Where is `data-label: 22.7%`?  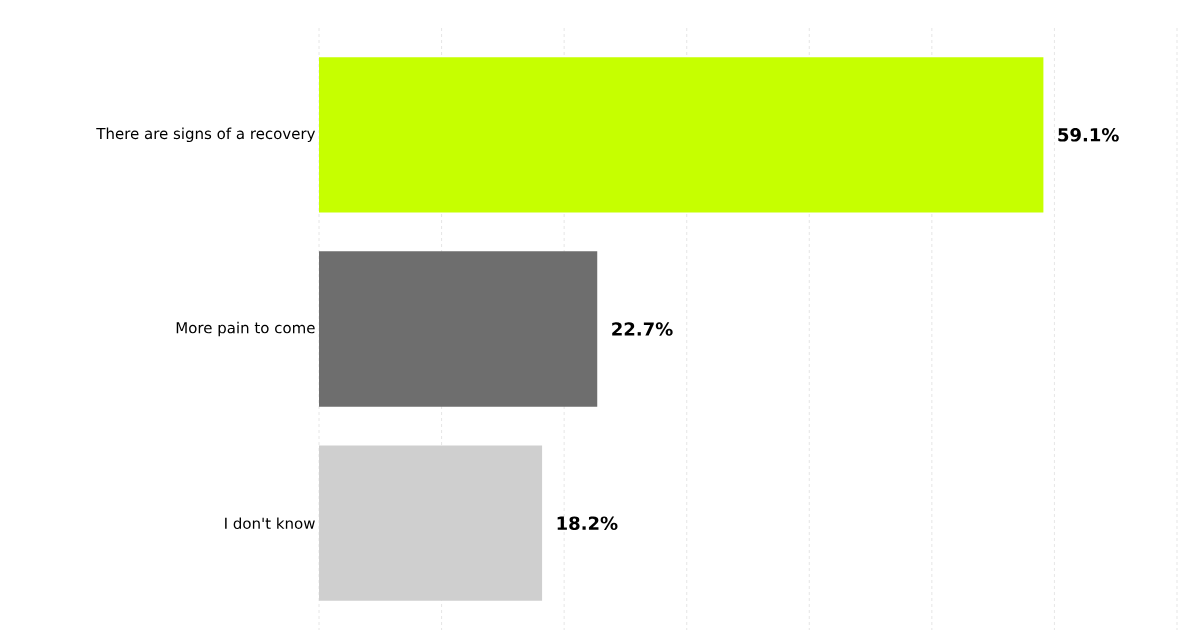 data-label: 22.7% is located at coordinates (642, 329).